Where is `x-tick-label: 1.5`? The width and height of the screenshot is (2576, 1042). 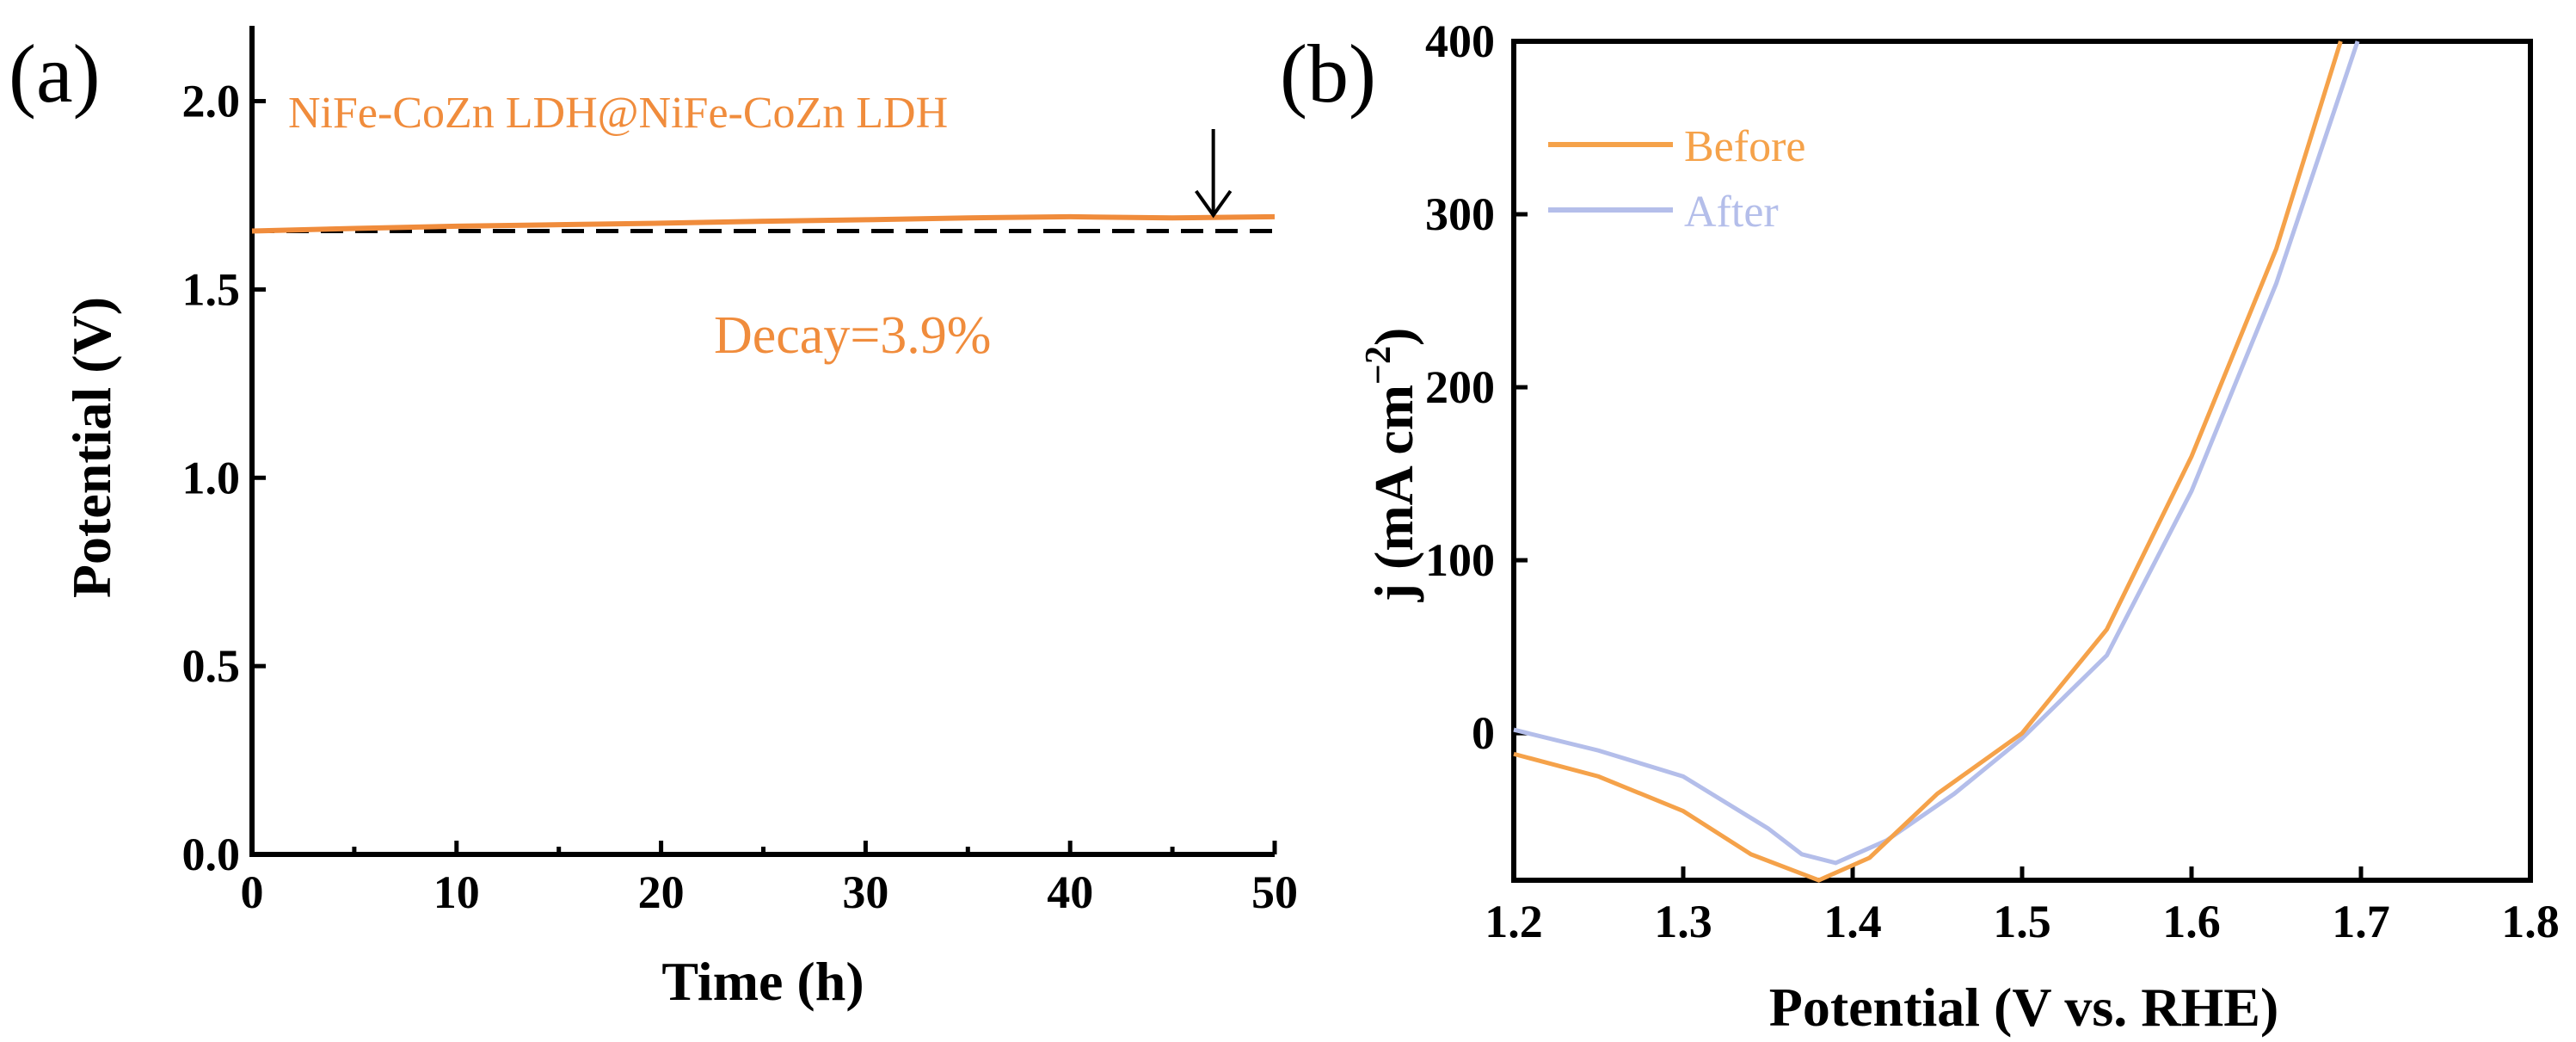 x-tick-label: 1.5 is located at coordinates (2022, 921).